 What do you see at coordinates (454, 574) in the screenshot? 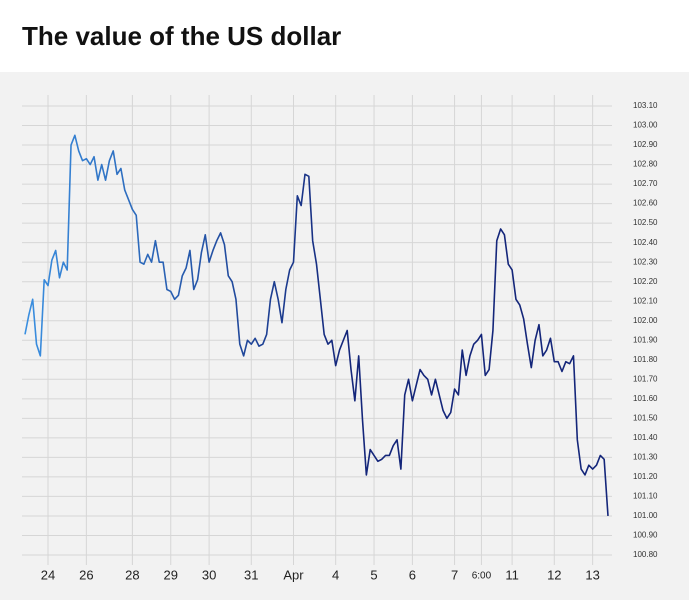
I see `x-tick-label: 7` at bounding box center [454, 574].